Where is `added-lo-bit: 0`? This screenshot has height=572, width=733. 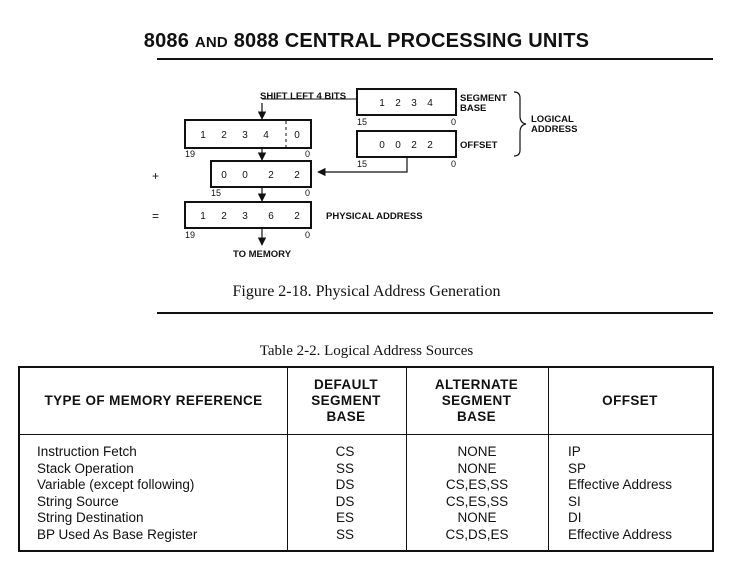 added-lo-bit: 0 is located at coordinates (307, 193).